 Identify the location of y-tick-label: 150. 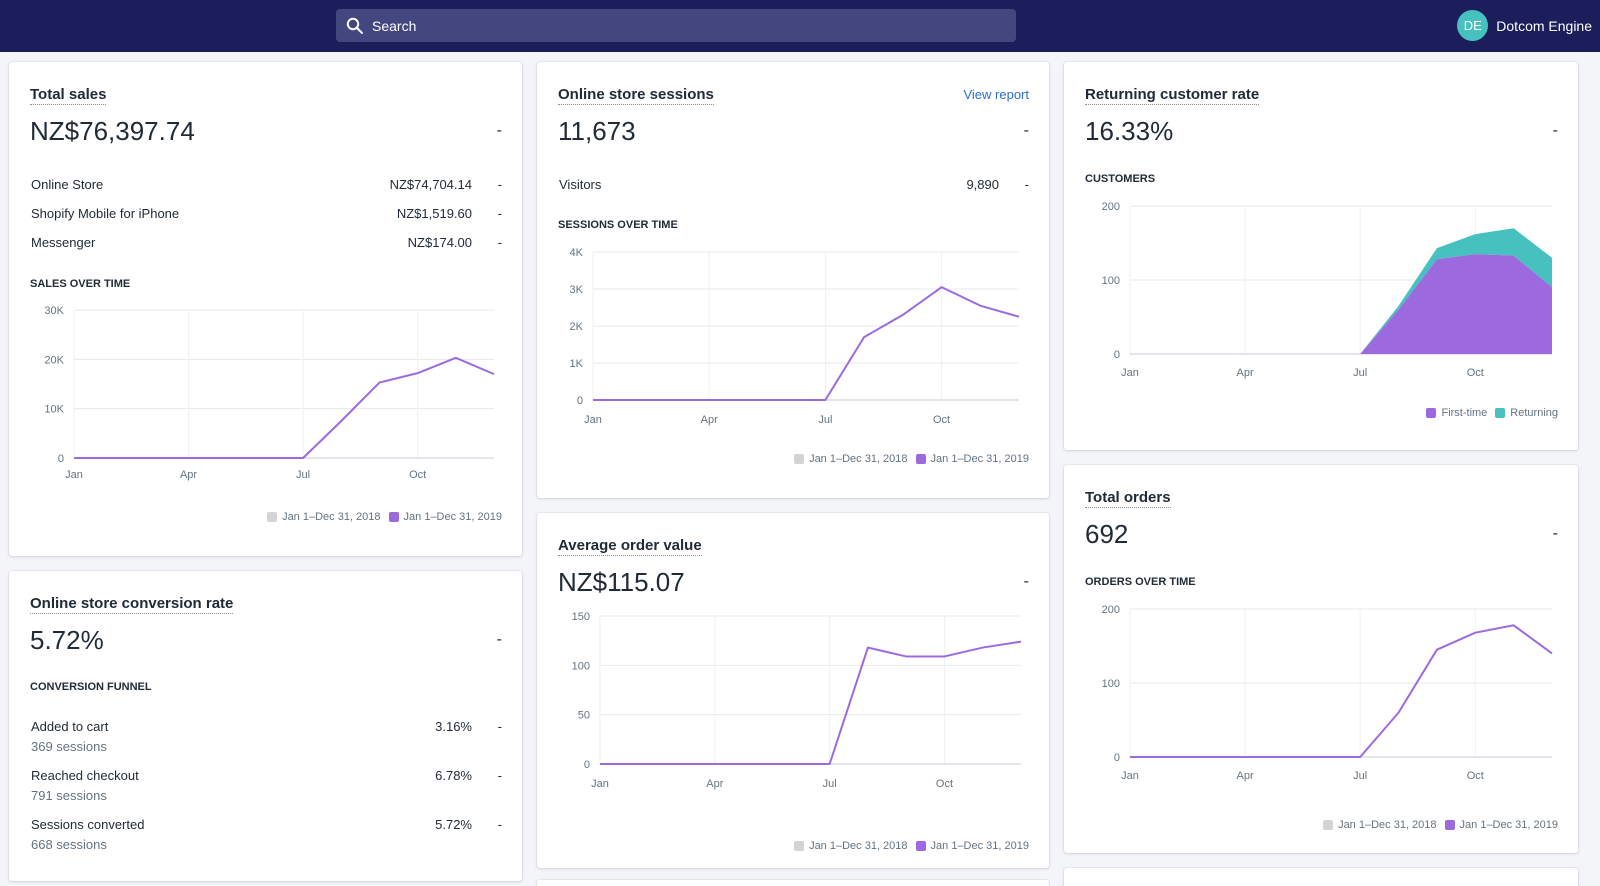
(581, 617).